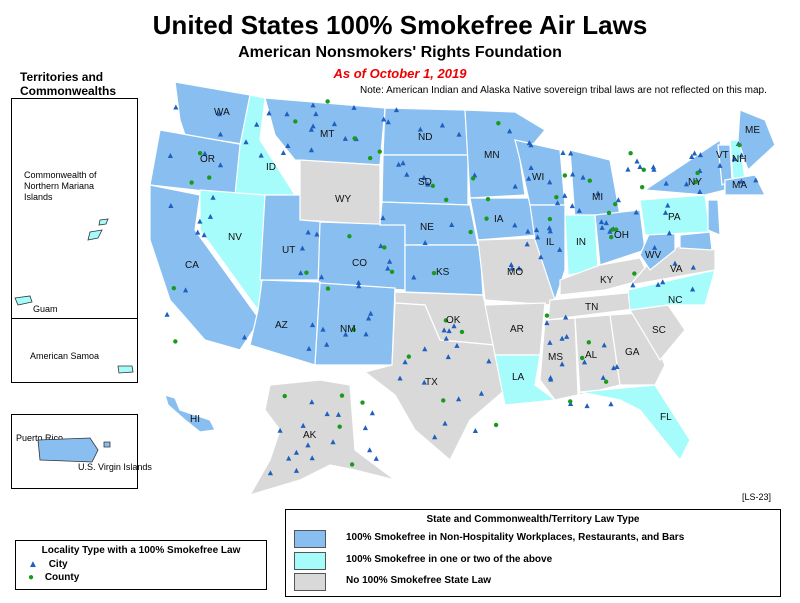 Image resolution: width=800 pixels, height=603 pixels. I want to click on state-wy, so click(340, 192).